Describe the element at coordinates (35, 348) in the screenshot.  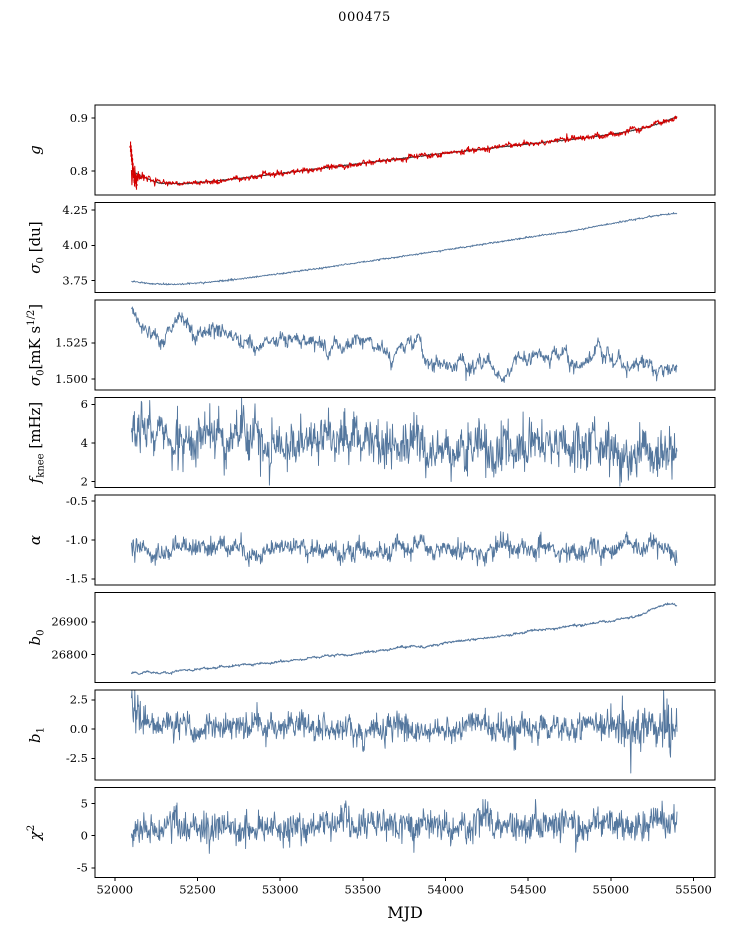
I see `y-label-part: [mK s` at that location.